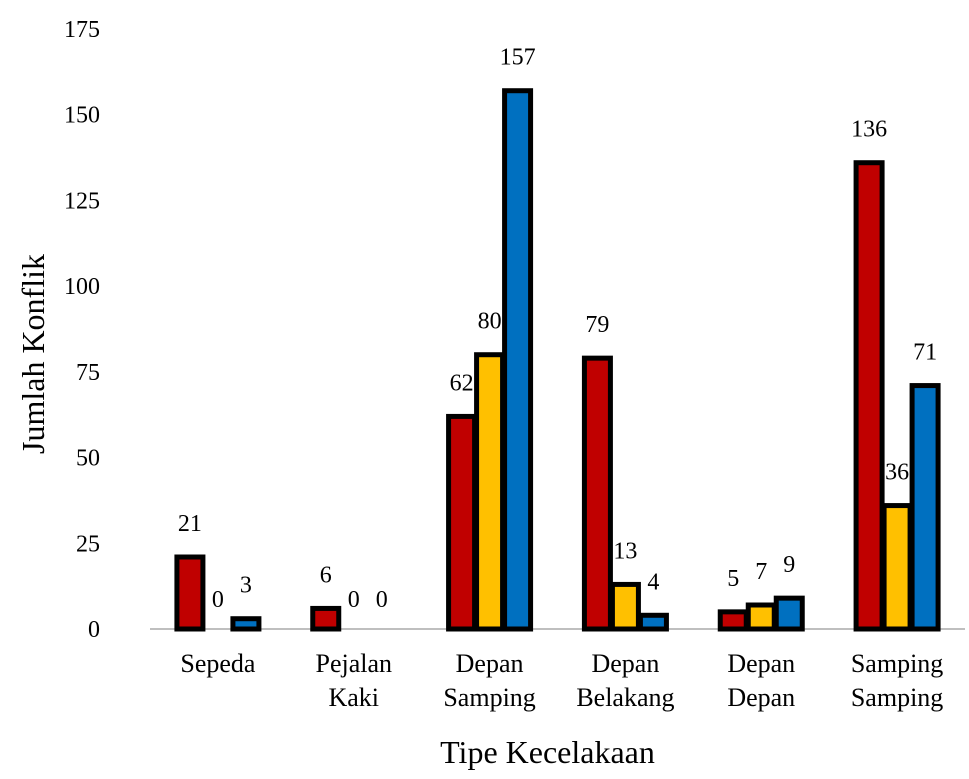 Image resolution: width=969 pixels, height=779 pixels. I want to click on y-axis-title: Jumlah Konflik, so click(33, 354).